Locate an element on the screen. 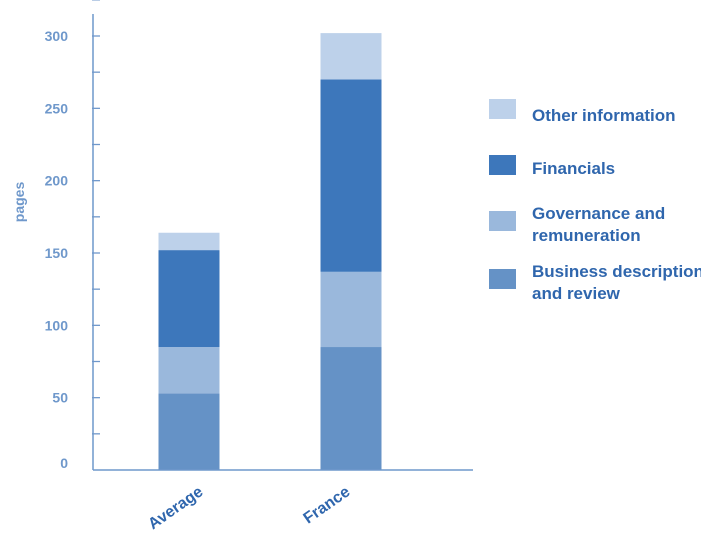 This screenshot has height=533, width=701. y-tick-label: 0 is located at coordinates (64, 463).